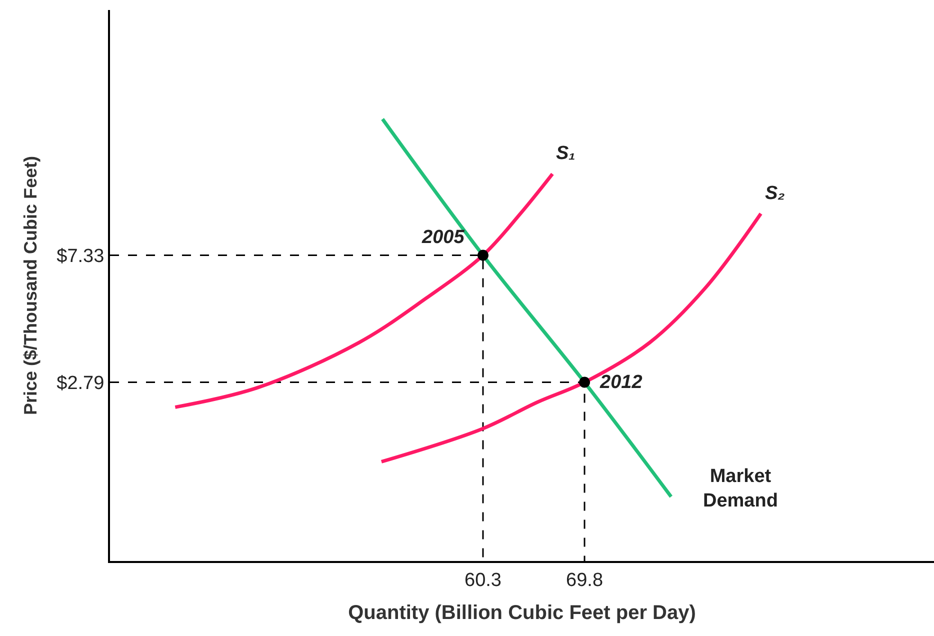 This screenshot has width=934, height=636. I want to click on y-tick-label: $7.33, so click(80, 256).